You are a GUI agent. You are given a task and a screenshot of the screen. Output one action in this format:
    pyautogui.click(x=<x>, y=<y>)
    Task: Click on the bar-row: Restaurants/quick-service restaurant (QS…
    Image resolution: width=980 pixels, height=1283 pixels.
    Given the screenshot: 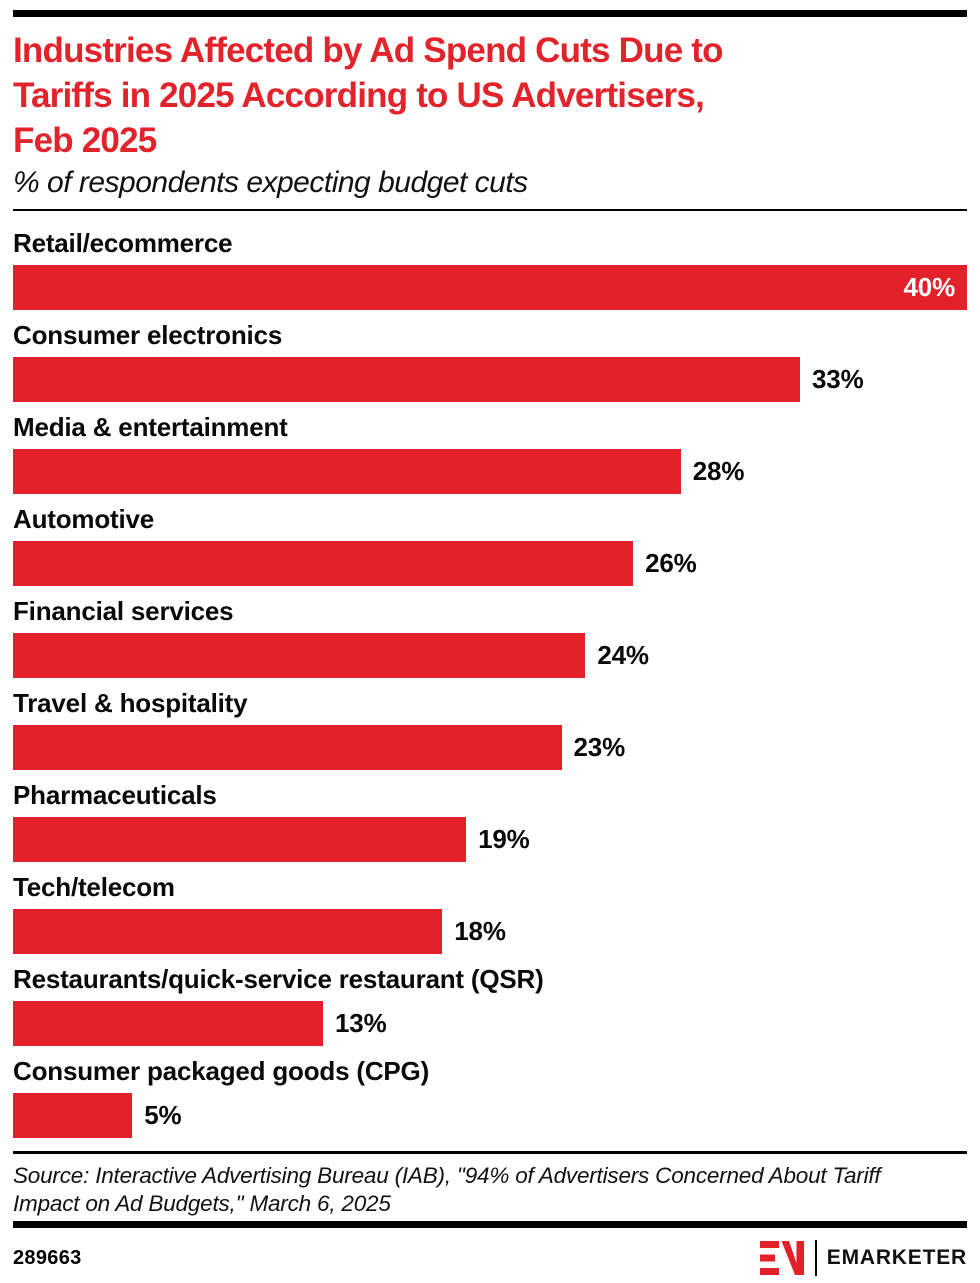 What is the action you would take?
    pyautogui.click(x=490, y=1005)
    